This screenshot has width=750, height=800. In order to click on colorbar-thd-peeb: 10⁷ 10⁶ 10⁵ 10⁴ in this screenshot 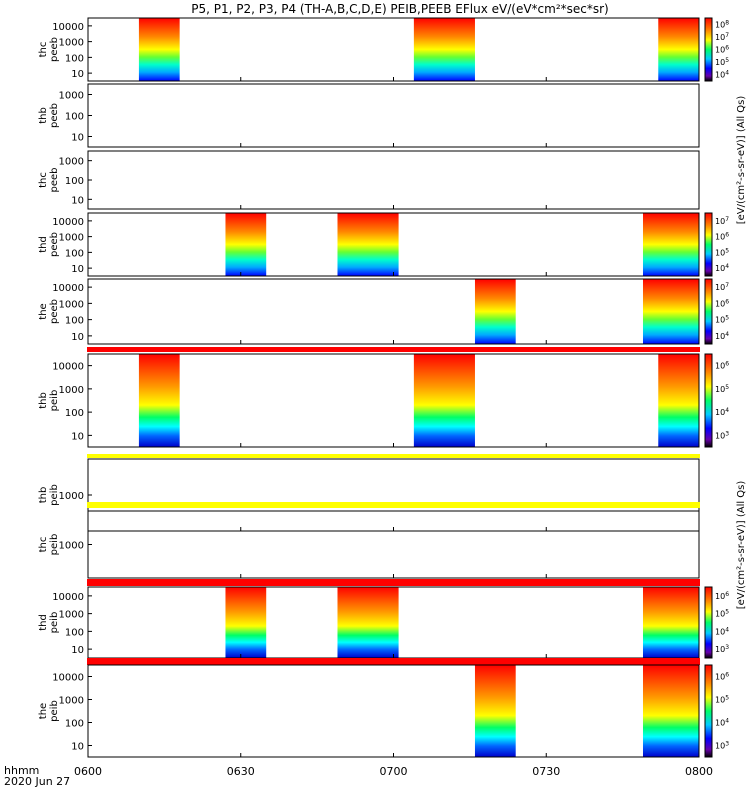, I will do `click(716, 244)`.